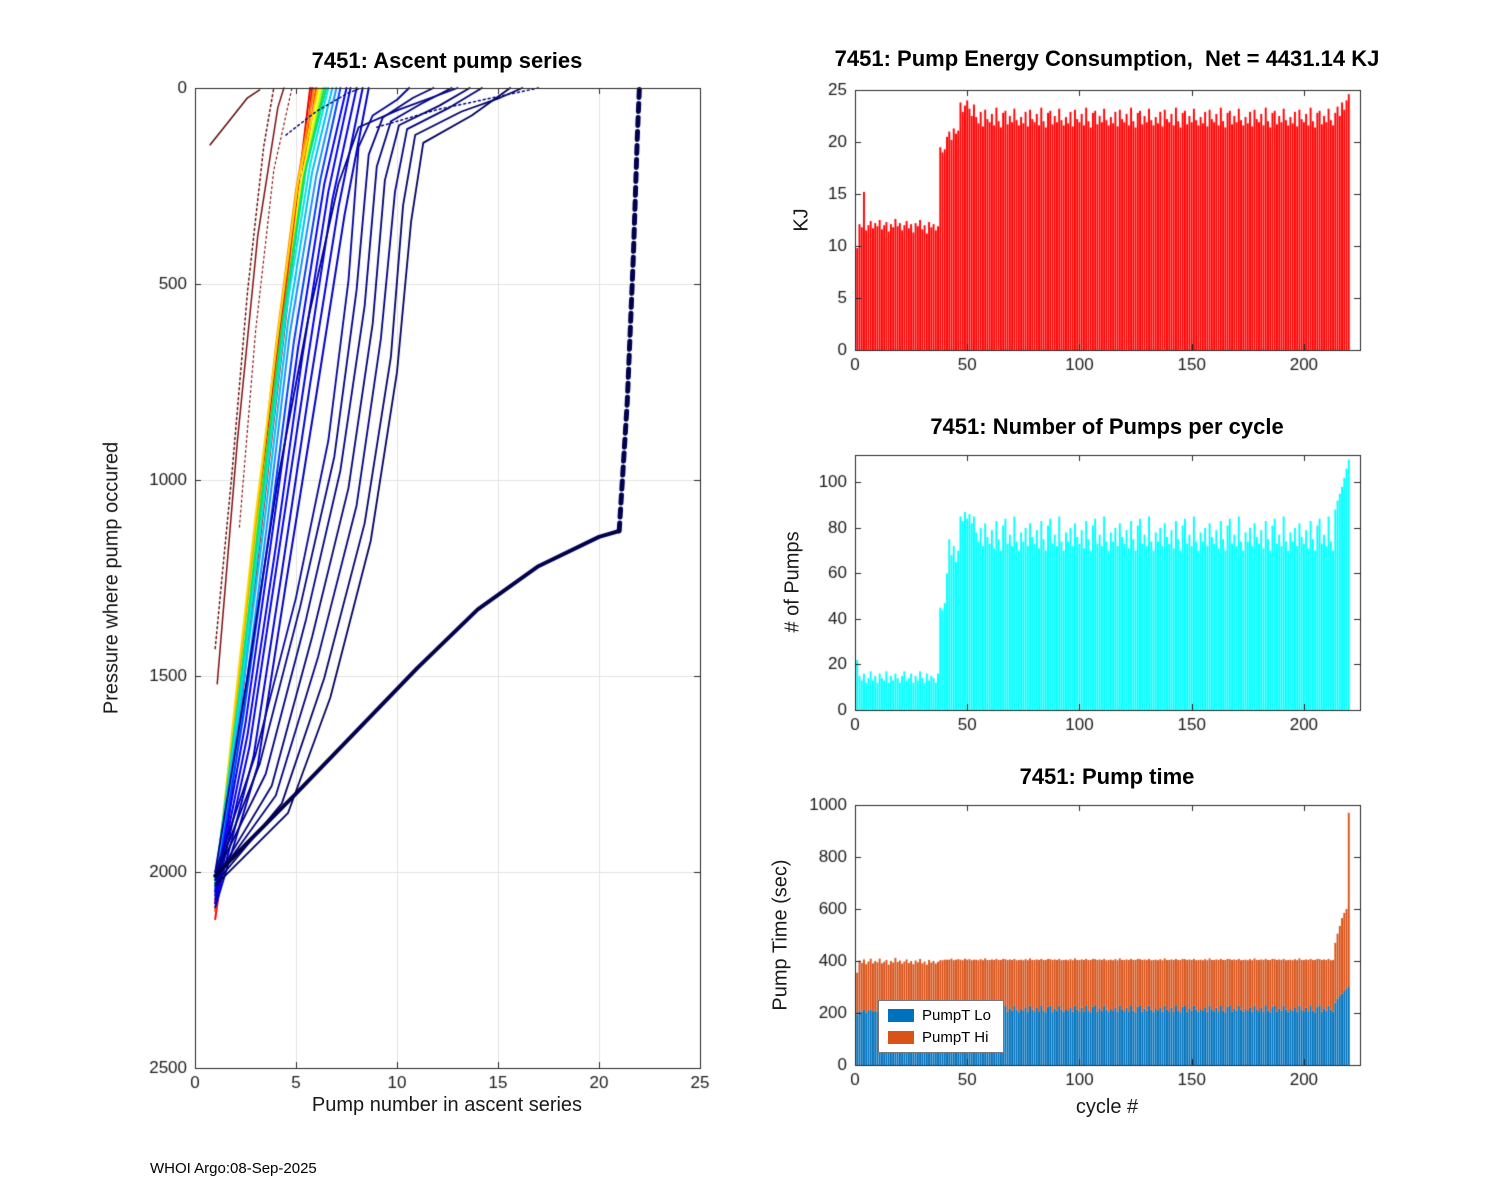 The image size is (1500, 1200). I want to click on pumptime-legend: PumpT Lo PumpT Hi, so click(941, 1026).